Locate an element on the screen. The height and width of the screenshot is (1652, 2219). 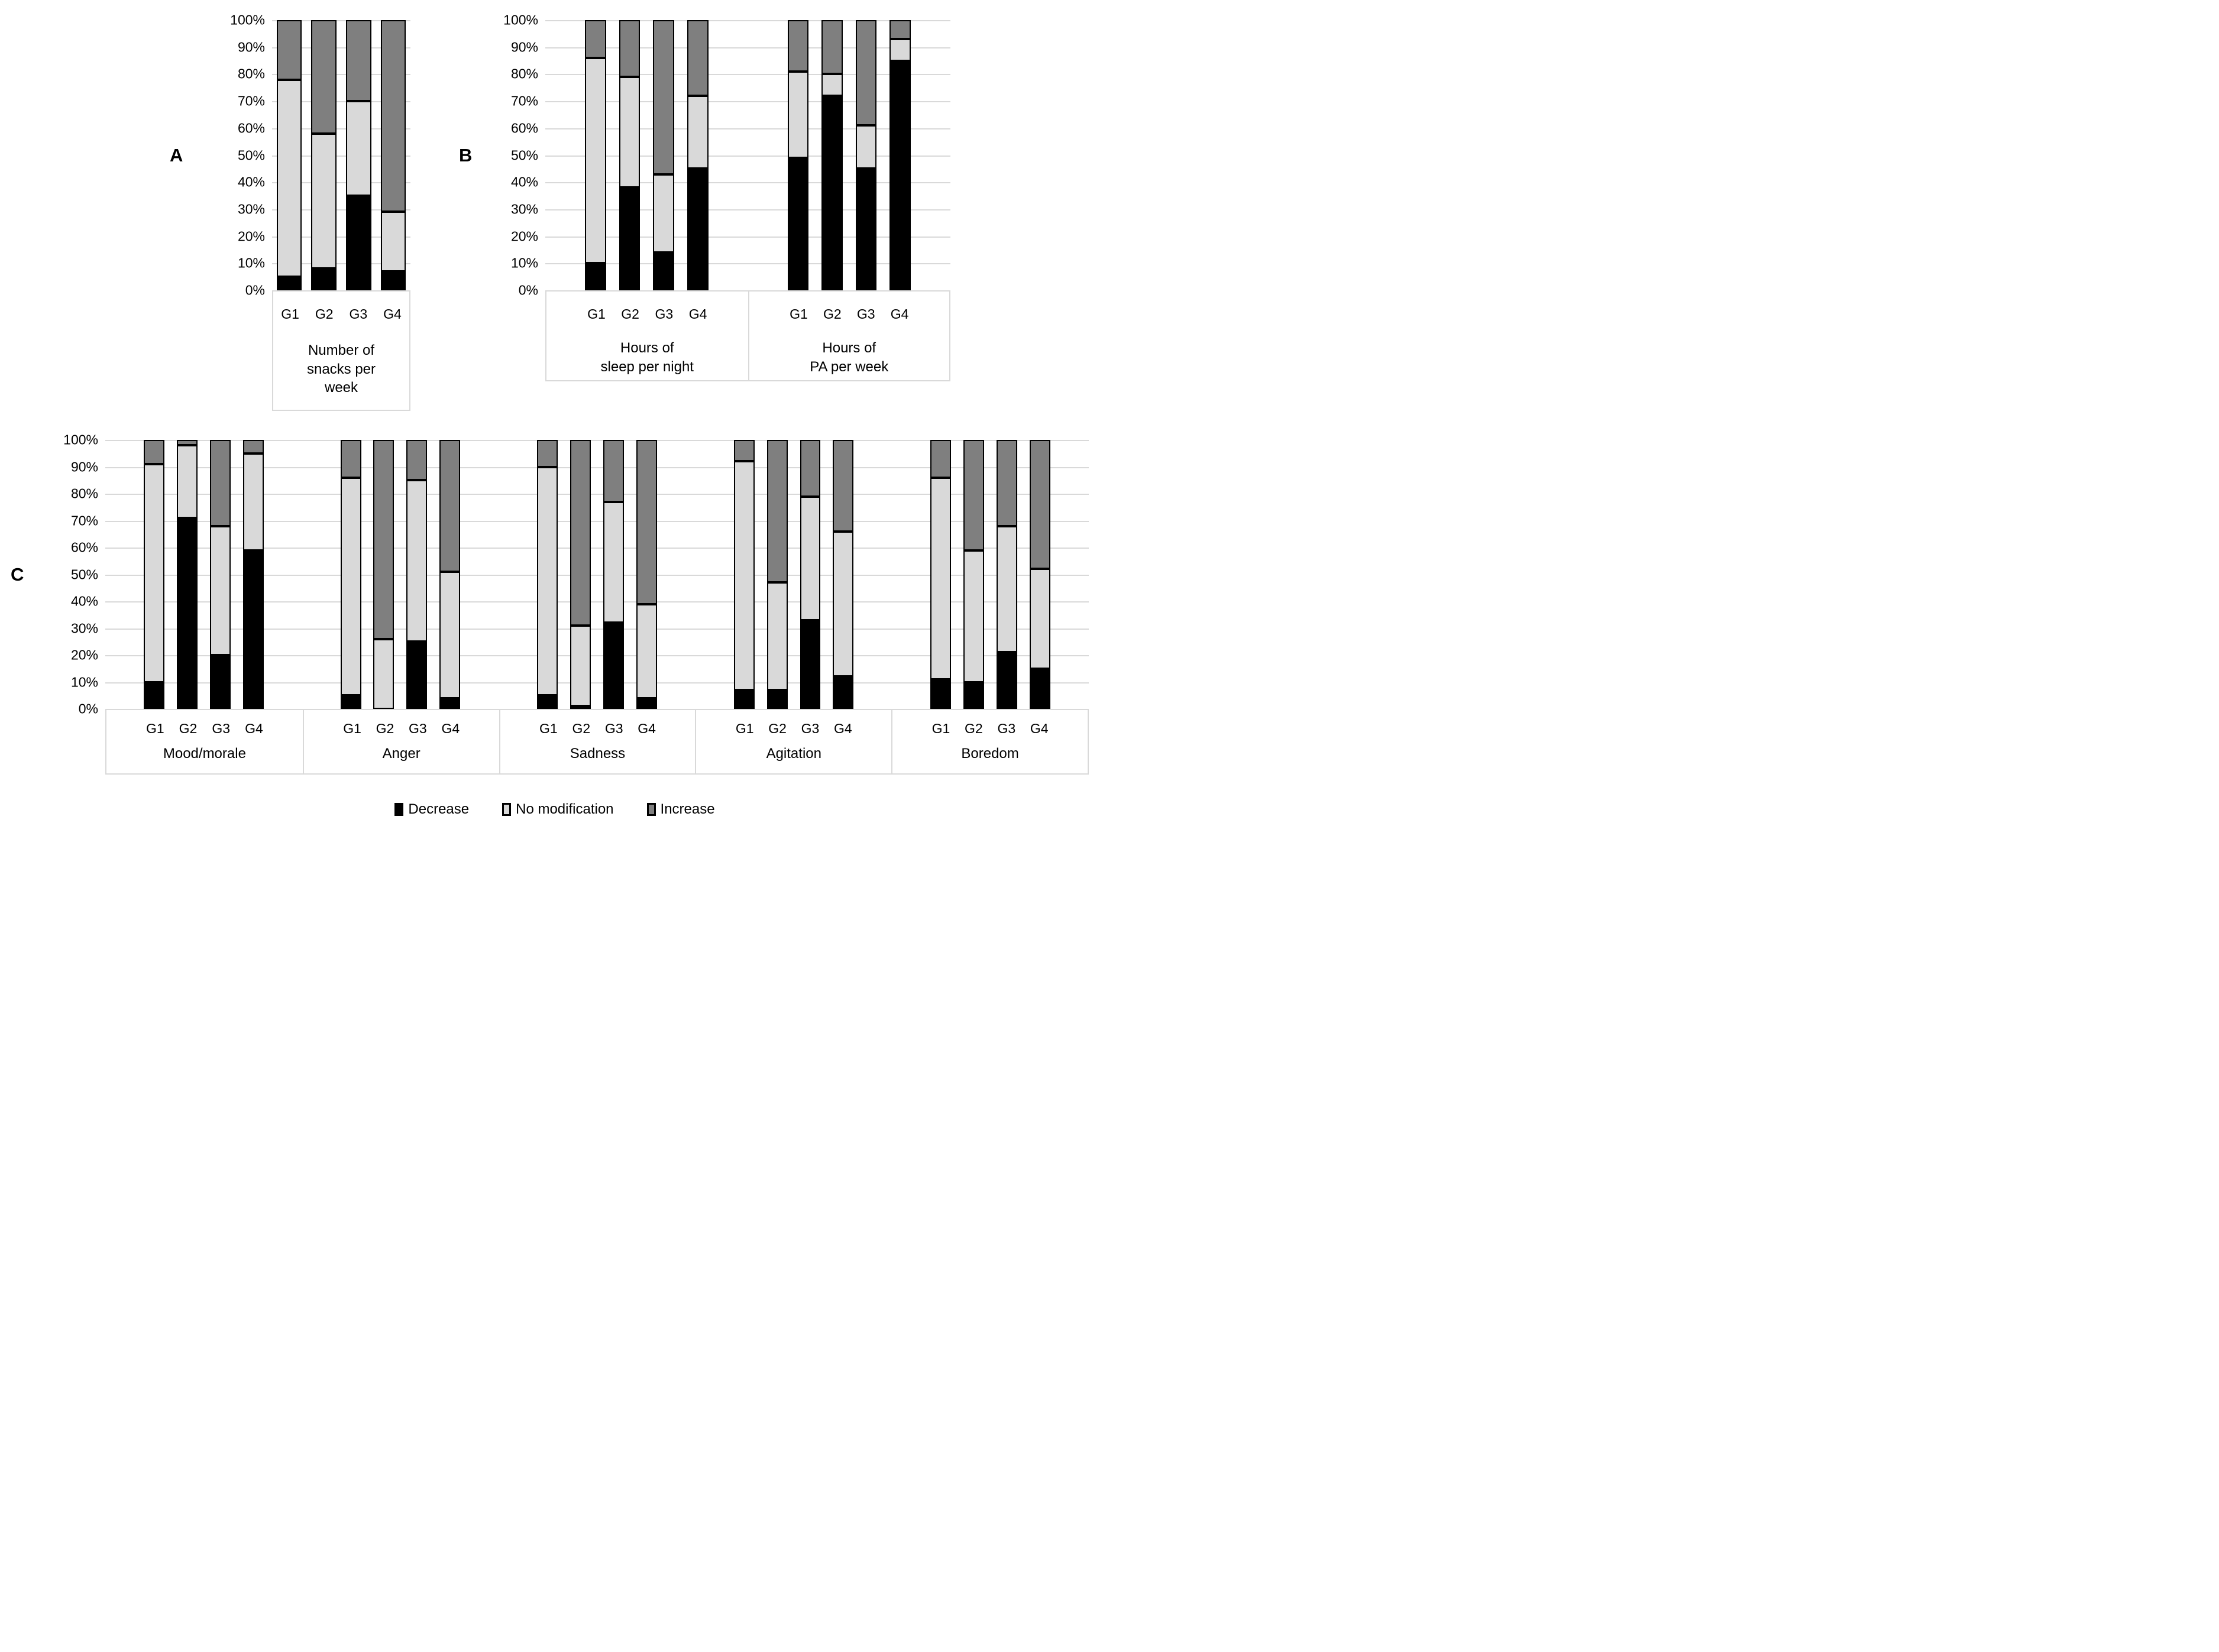
y-axis-tick: 0% is located at coordinates (255, 290).